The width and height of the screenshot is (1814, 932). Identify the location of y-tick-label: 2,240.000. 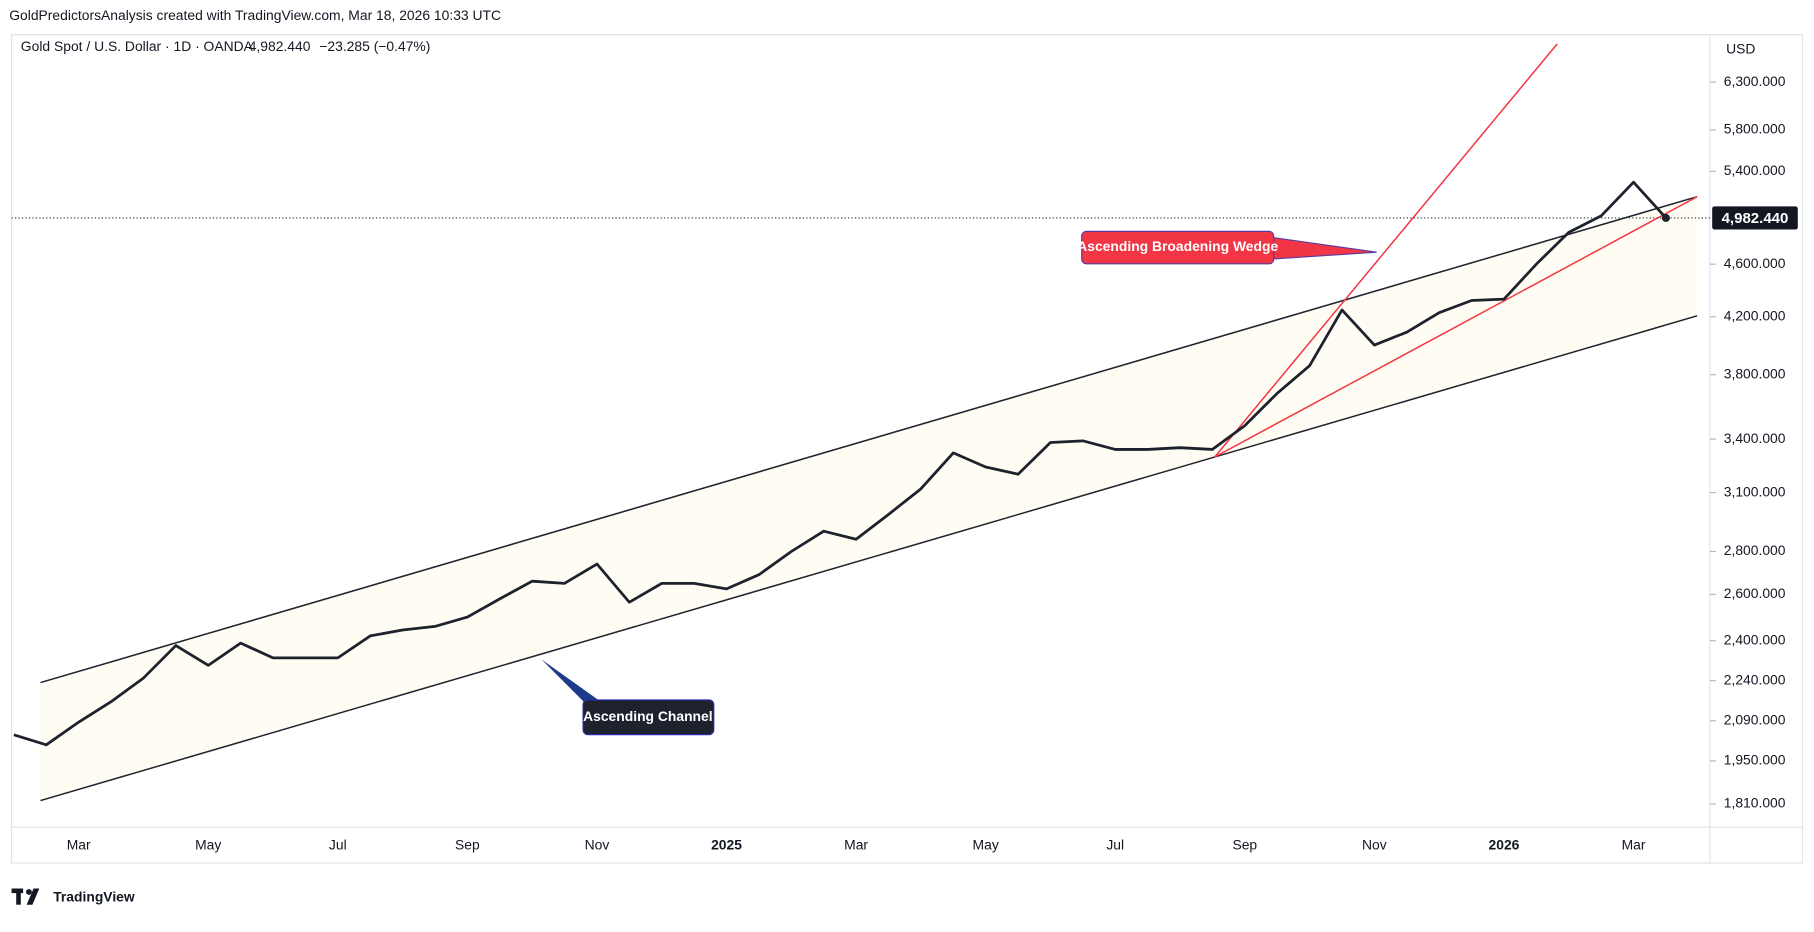
(1755, 679).